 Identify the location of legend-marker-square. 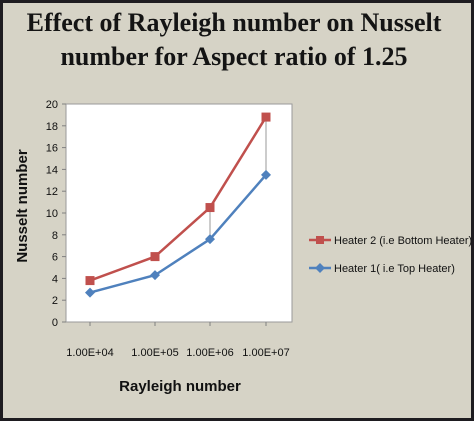
(320, 240).